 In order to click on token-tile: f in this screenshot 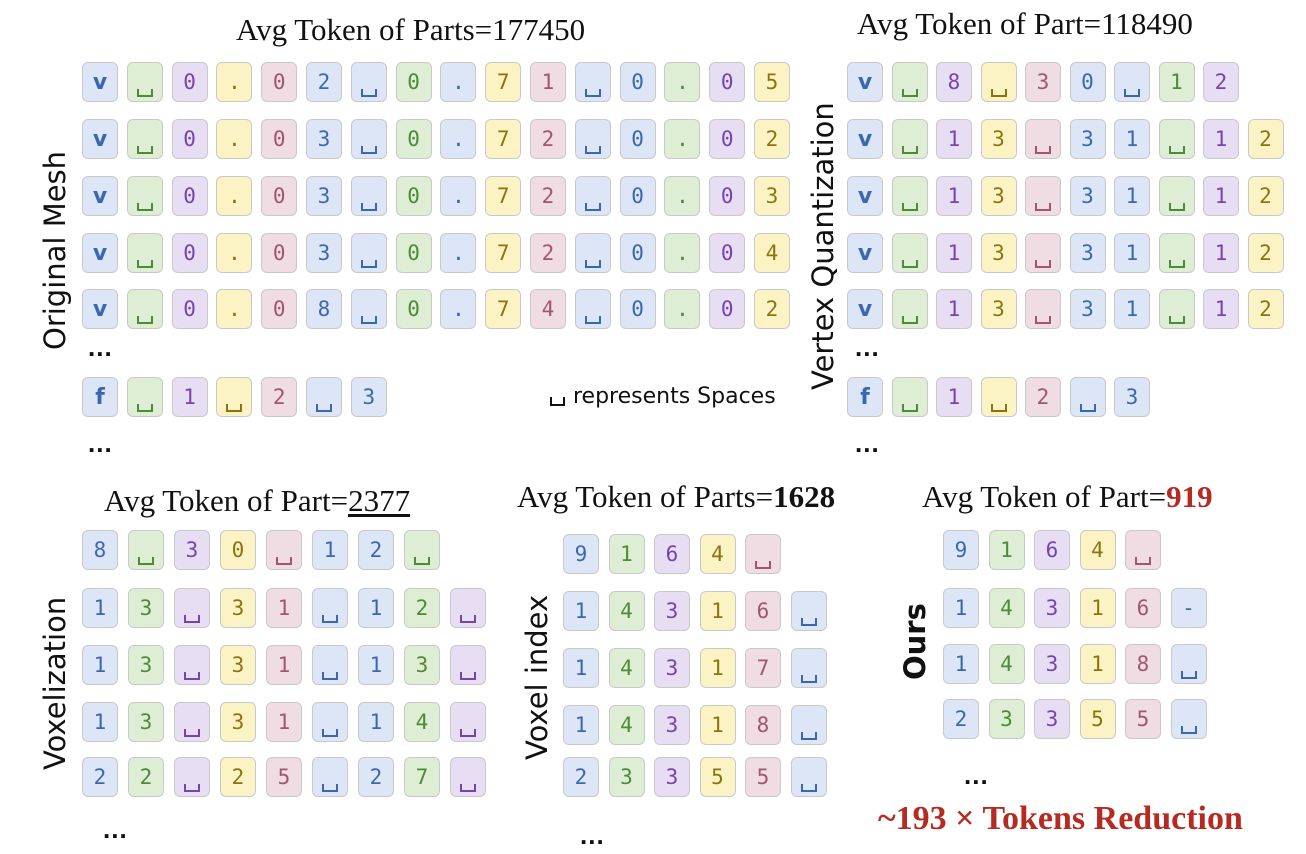, I will do `click(100, 397)`.